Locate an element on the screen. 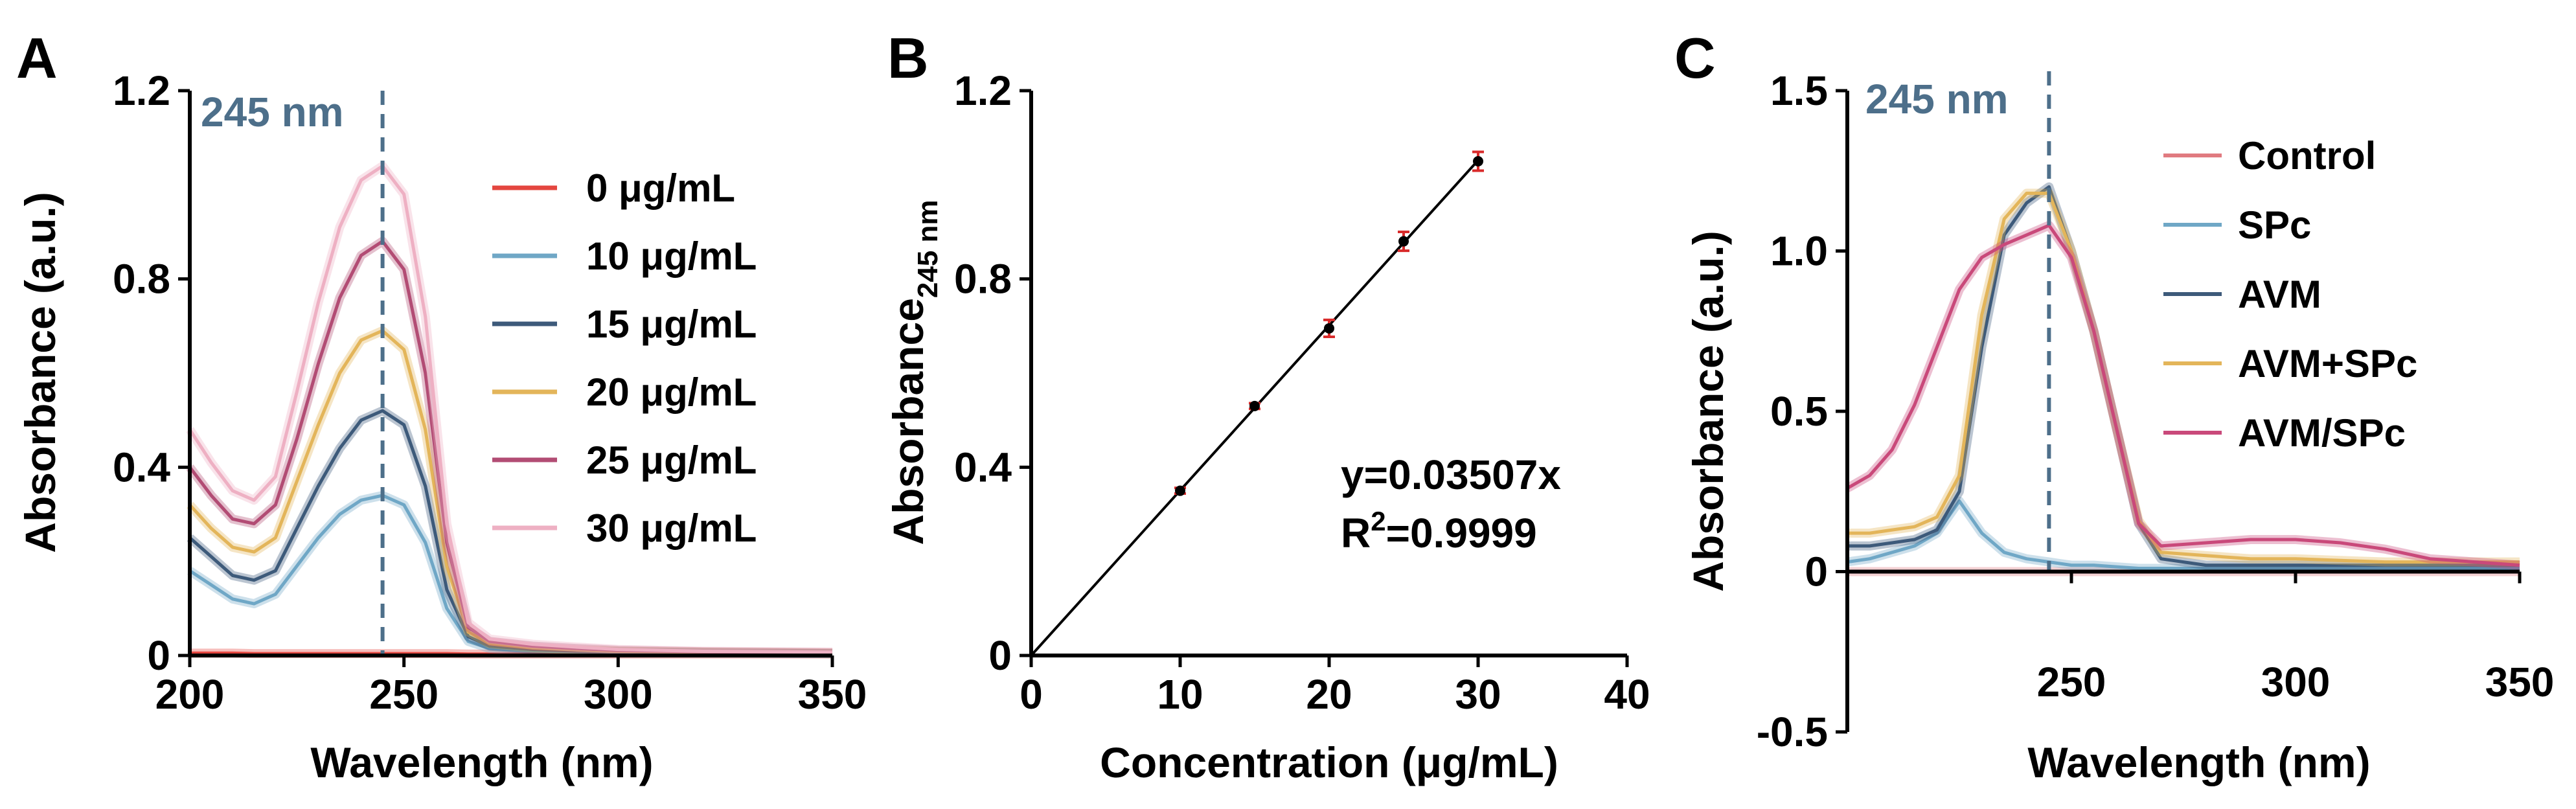 The width and height of the screenshot is (2576, 809). panel-b-points is located at coordinates (1329, 323).